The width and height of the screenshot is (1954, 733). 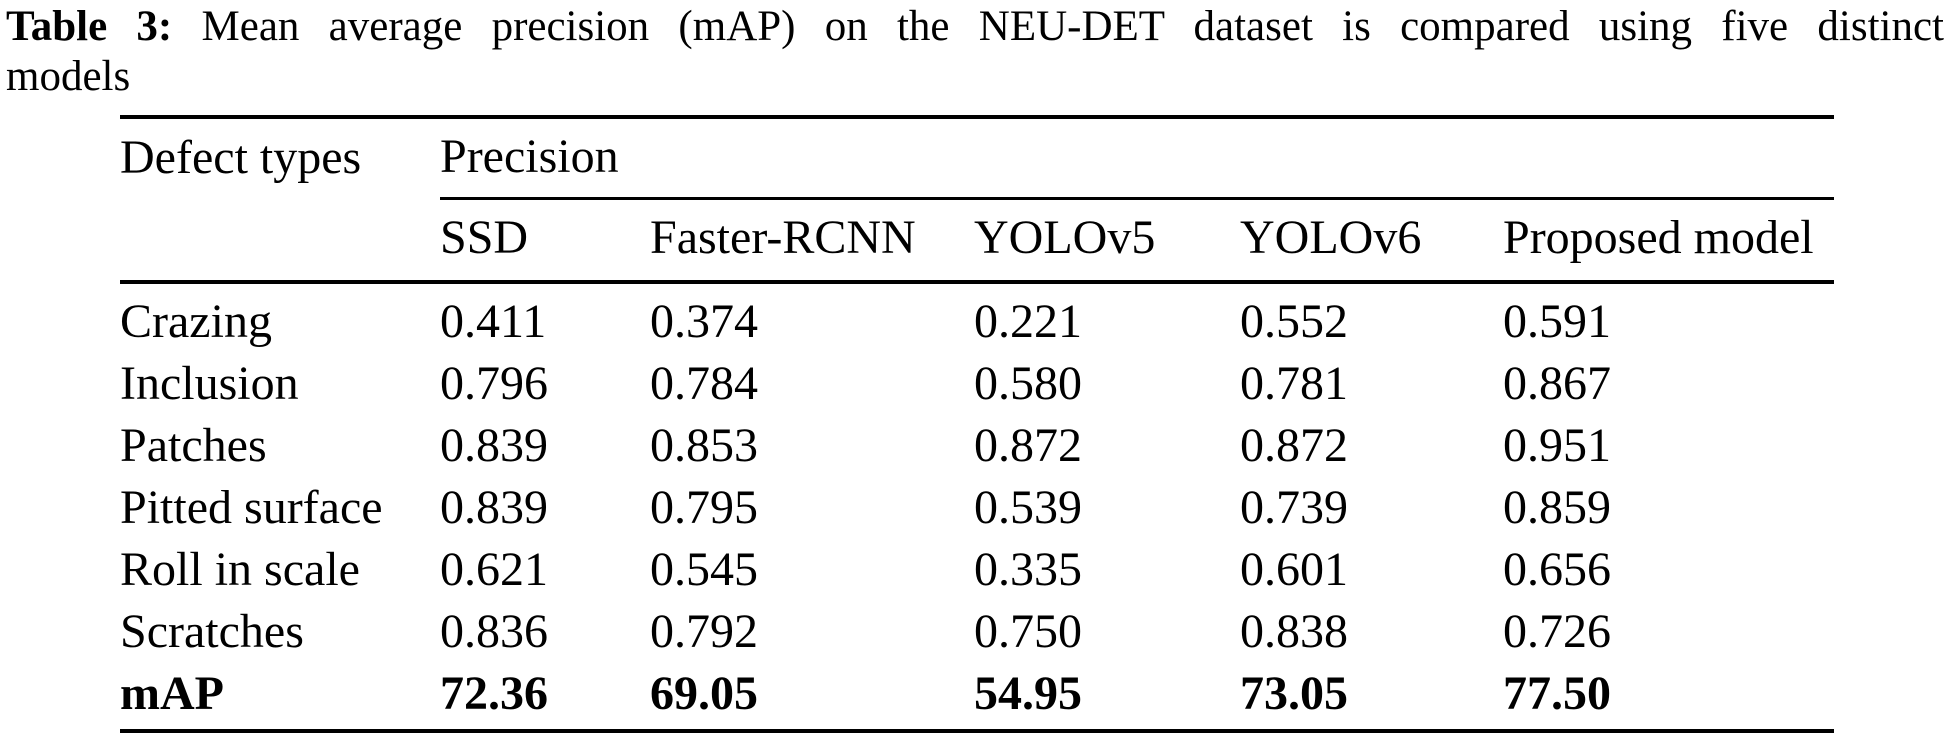 I want to click on value-cell: 0.335, so click(x=1028, y=569).